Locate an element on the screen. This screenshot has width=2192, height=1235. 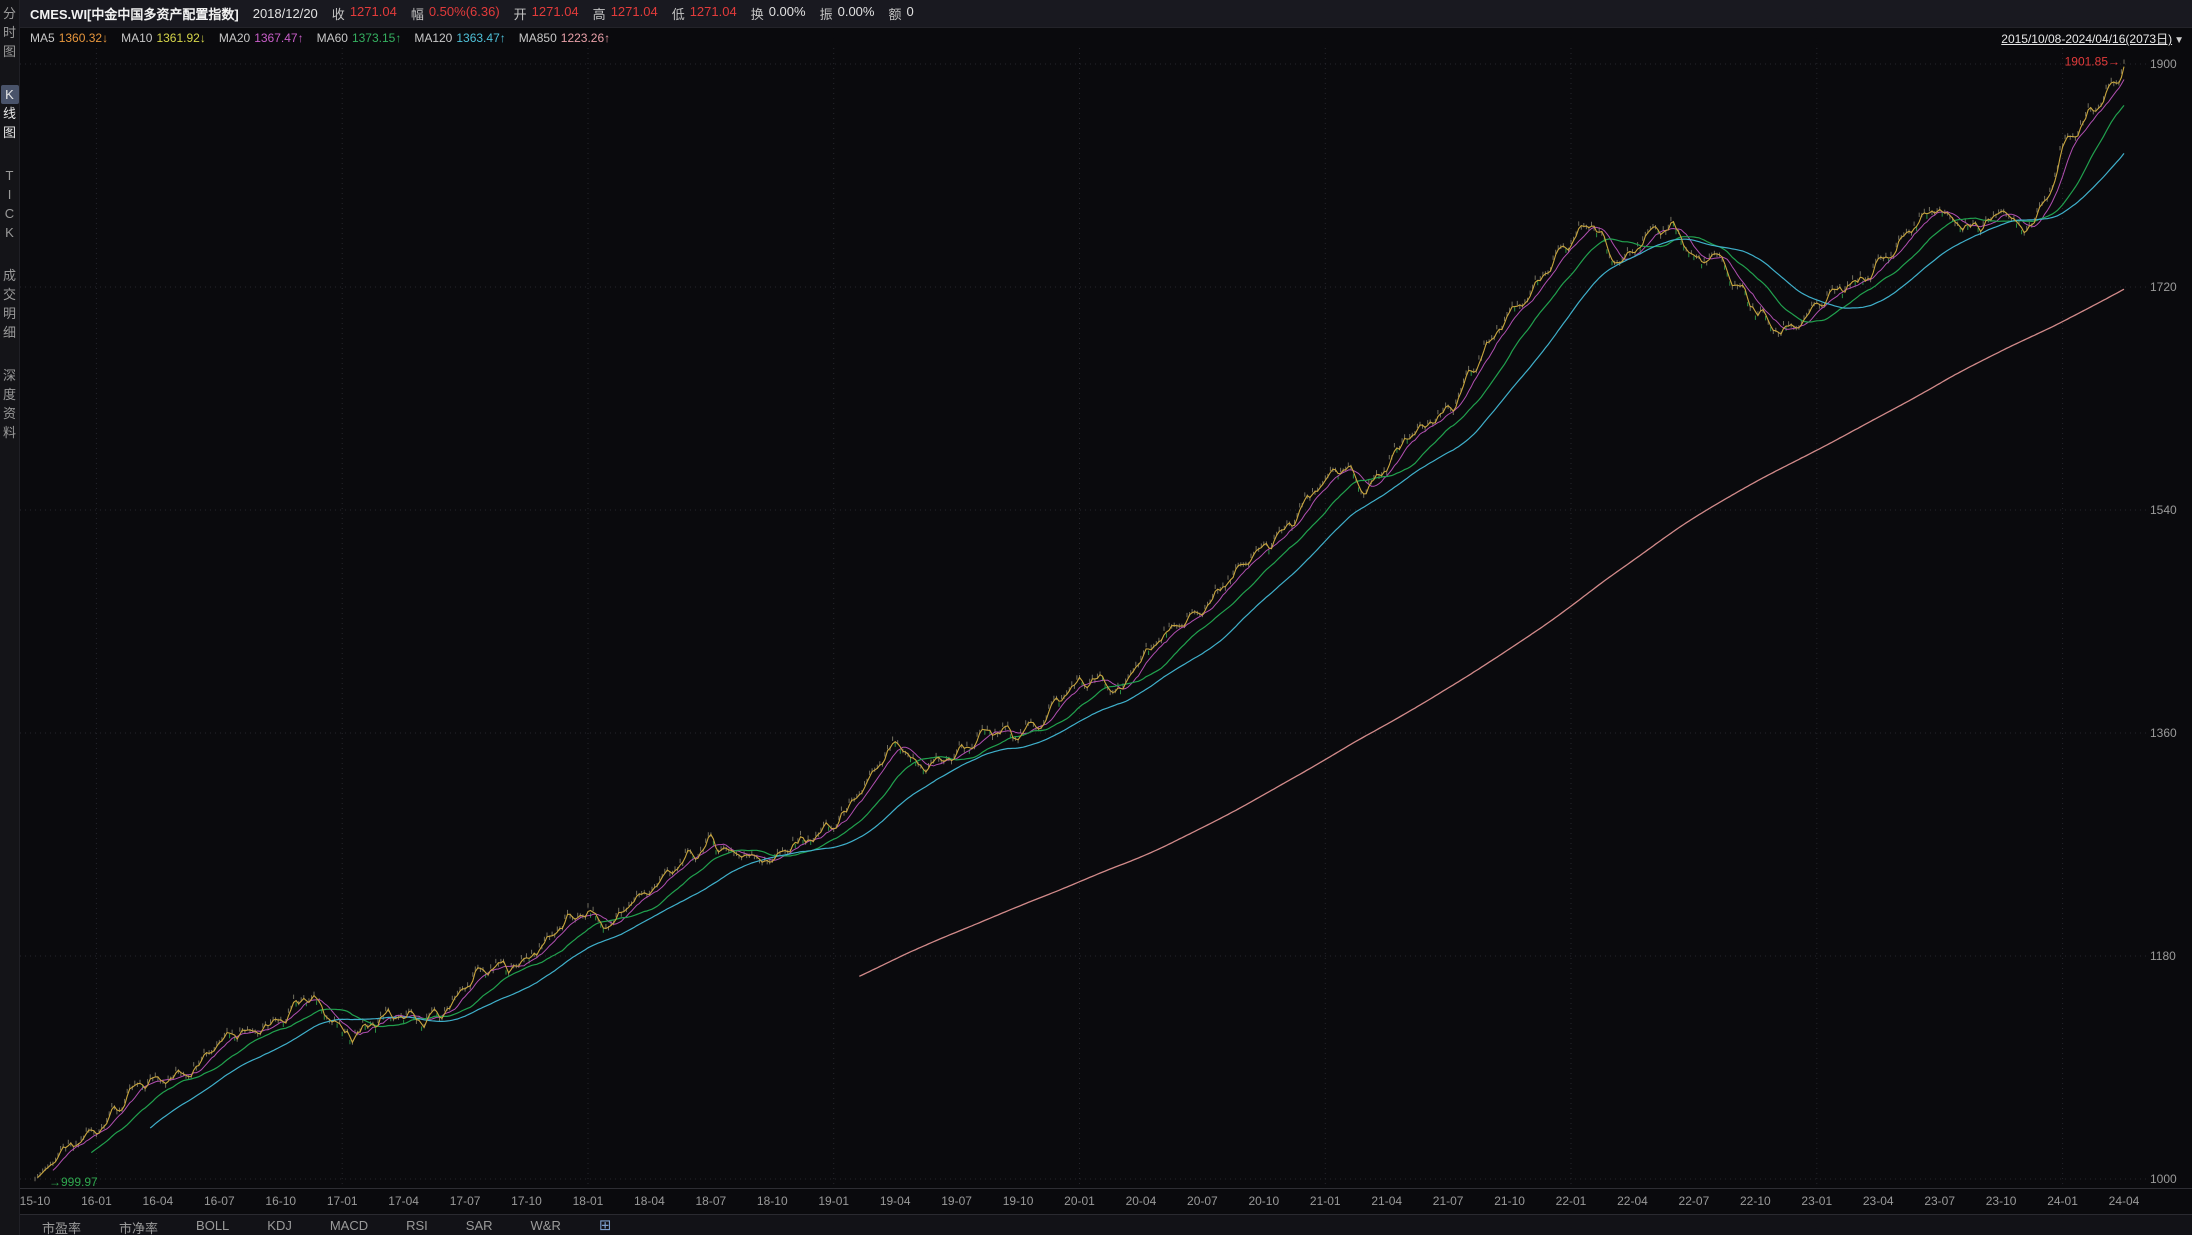
quote-field-high: 高 1271.04 is located at coordinates (625, 13).